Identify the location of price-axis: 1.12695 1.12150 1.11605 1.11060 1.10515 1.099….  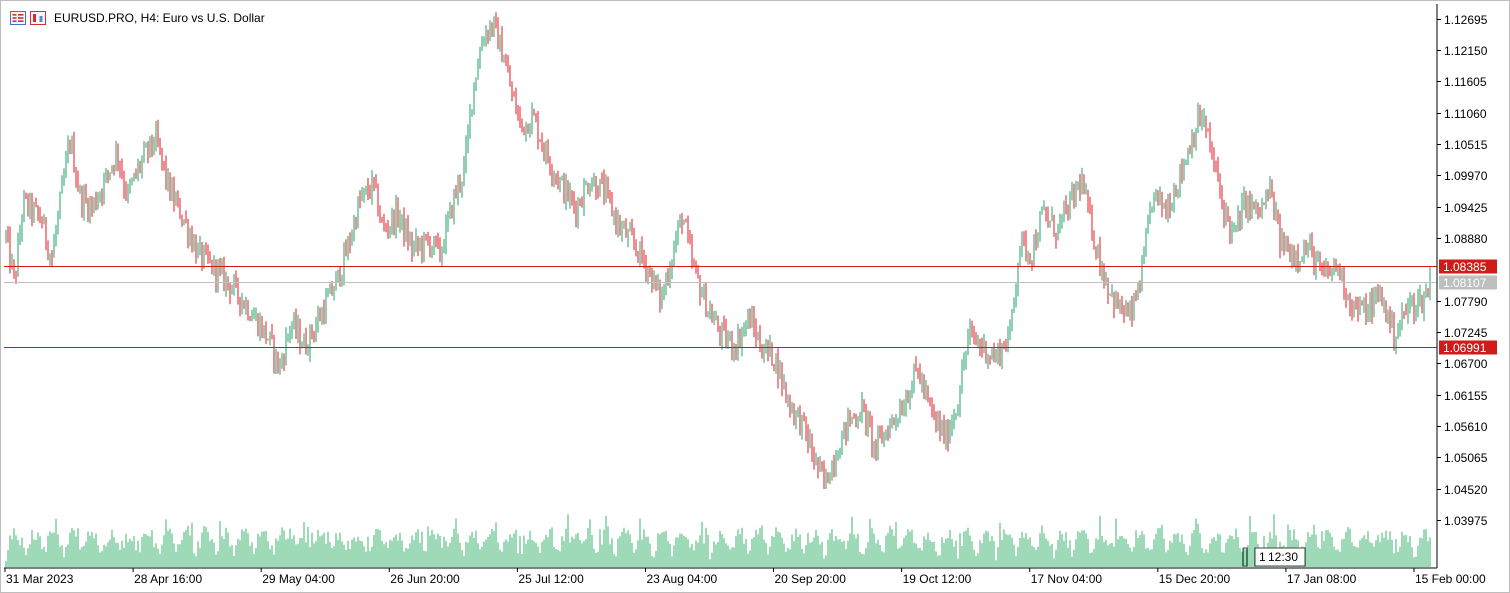
(1462, 270).